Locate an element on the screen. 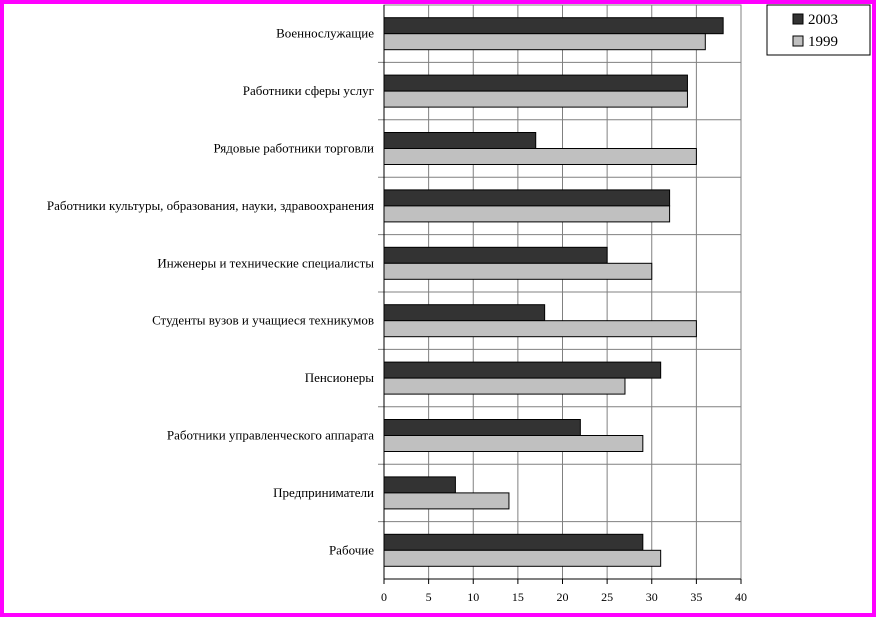  x-tick-label: 0 is located at coordinates (384, 597).